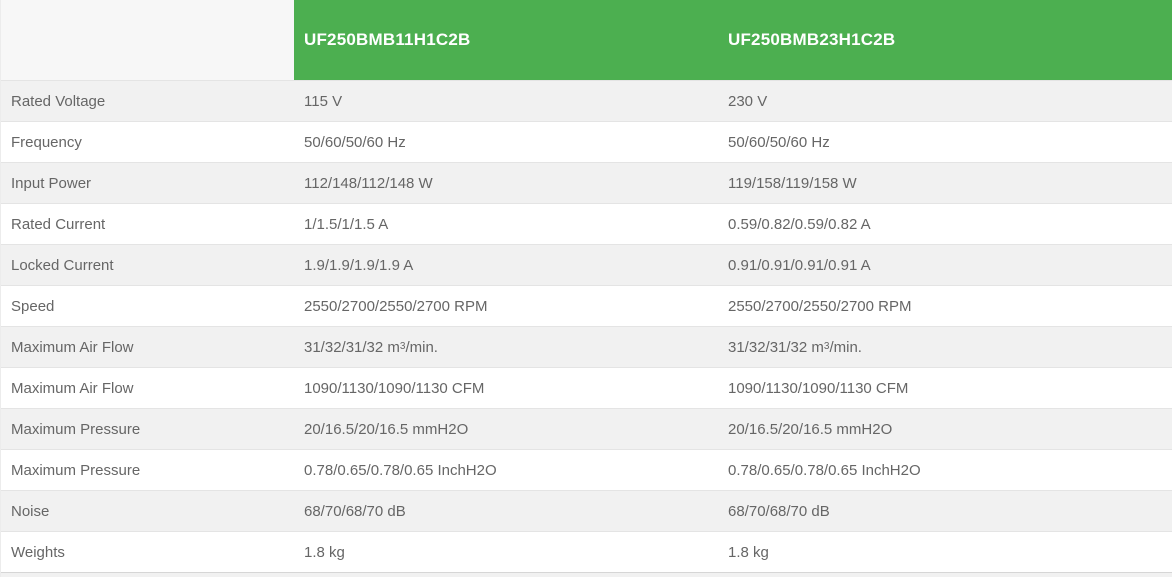  Describe the element at coordinates (586, 574) in the screenshot. I see `table-row-partial` at that location.